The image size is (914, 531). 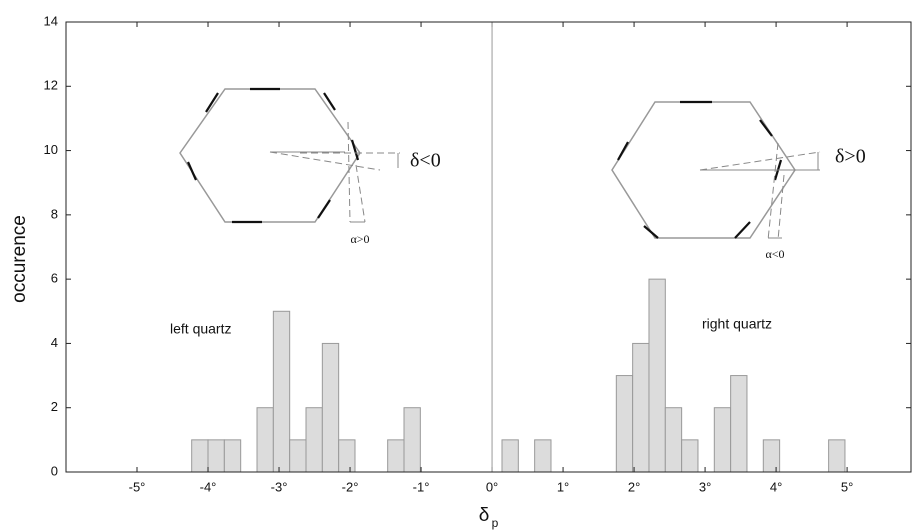 What do you see at coordinates (350, 486) in the screenshot?
I see `x-tick-label: -2°` at bounding box center [350, 486].